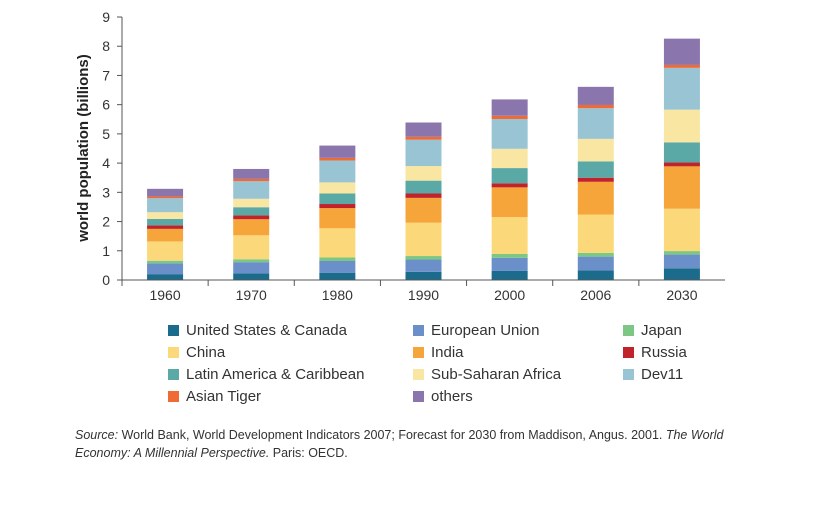 The width and height of the screenshot is (817, 508). Describe the element at coordinates (509, 295) in the screenshot. I see `x-tick-label: 2000` at that location.